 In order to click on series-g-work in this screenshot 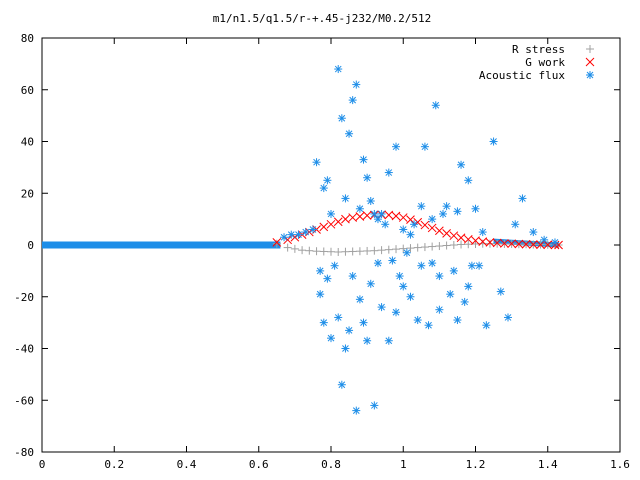, I will do `click(417, 230)`.